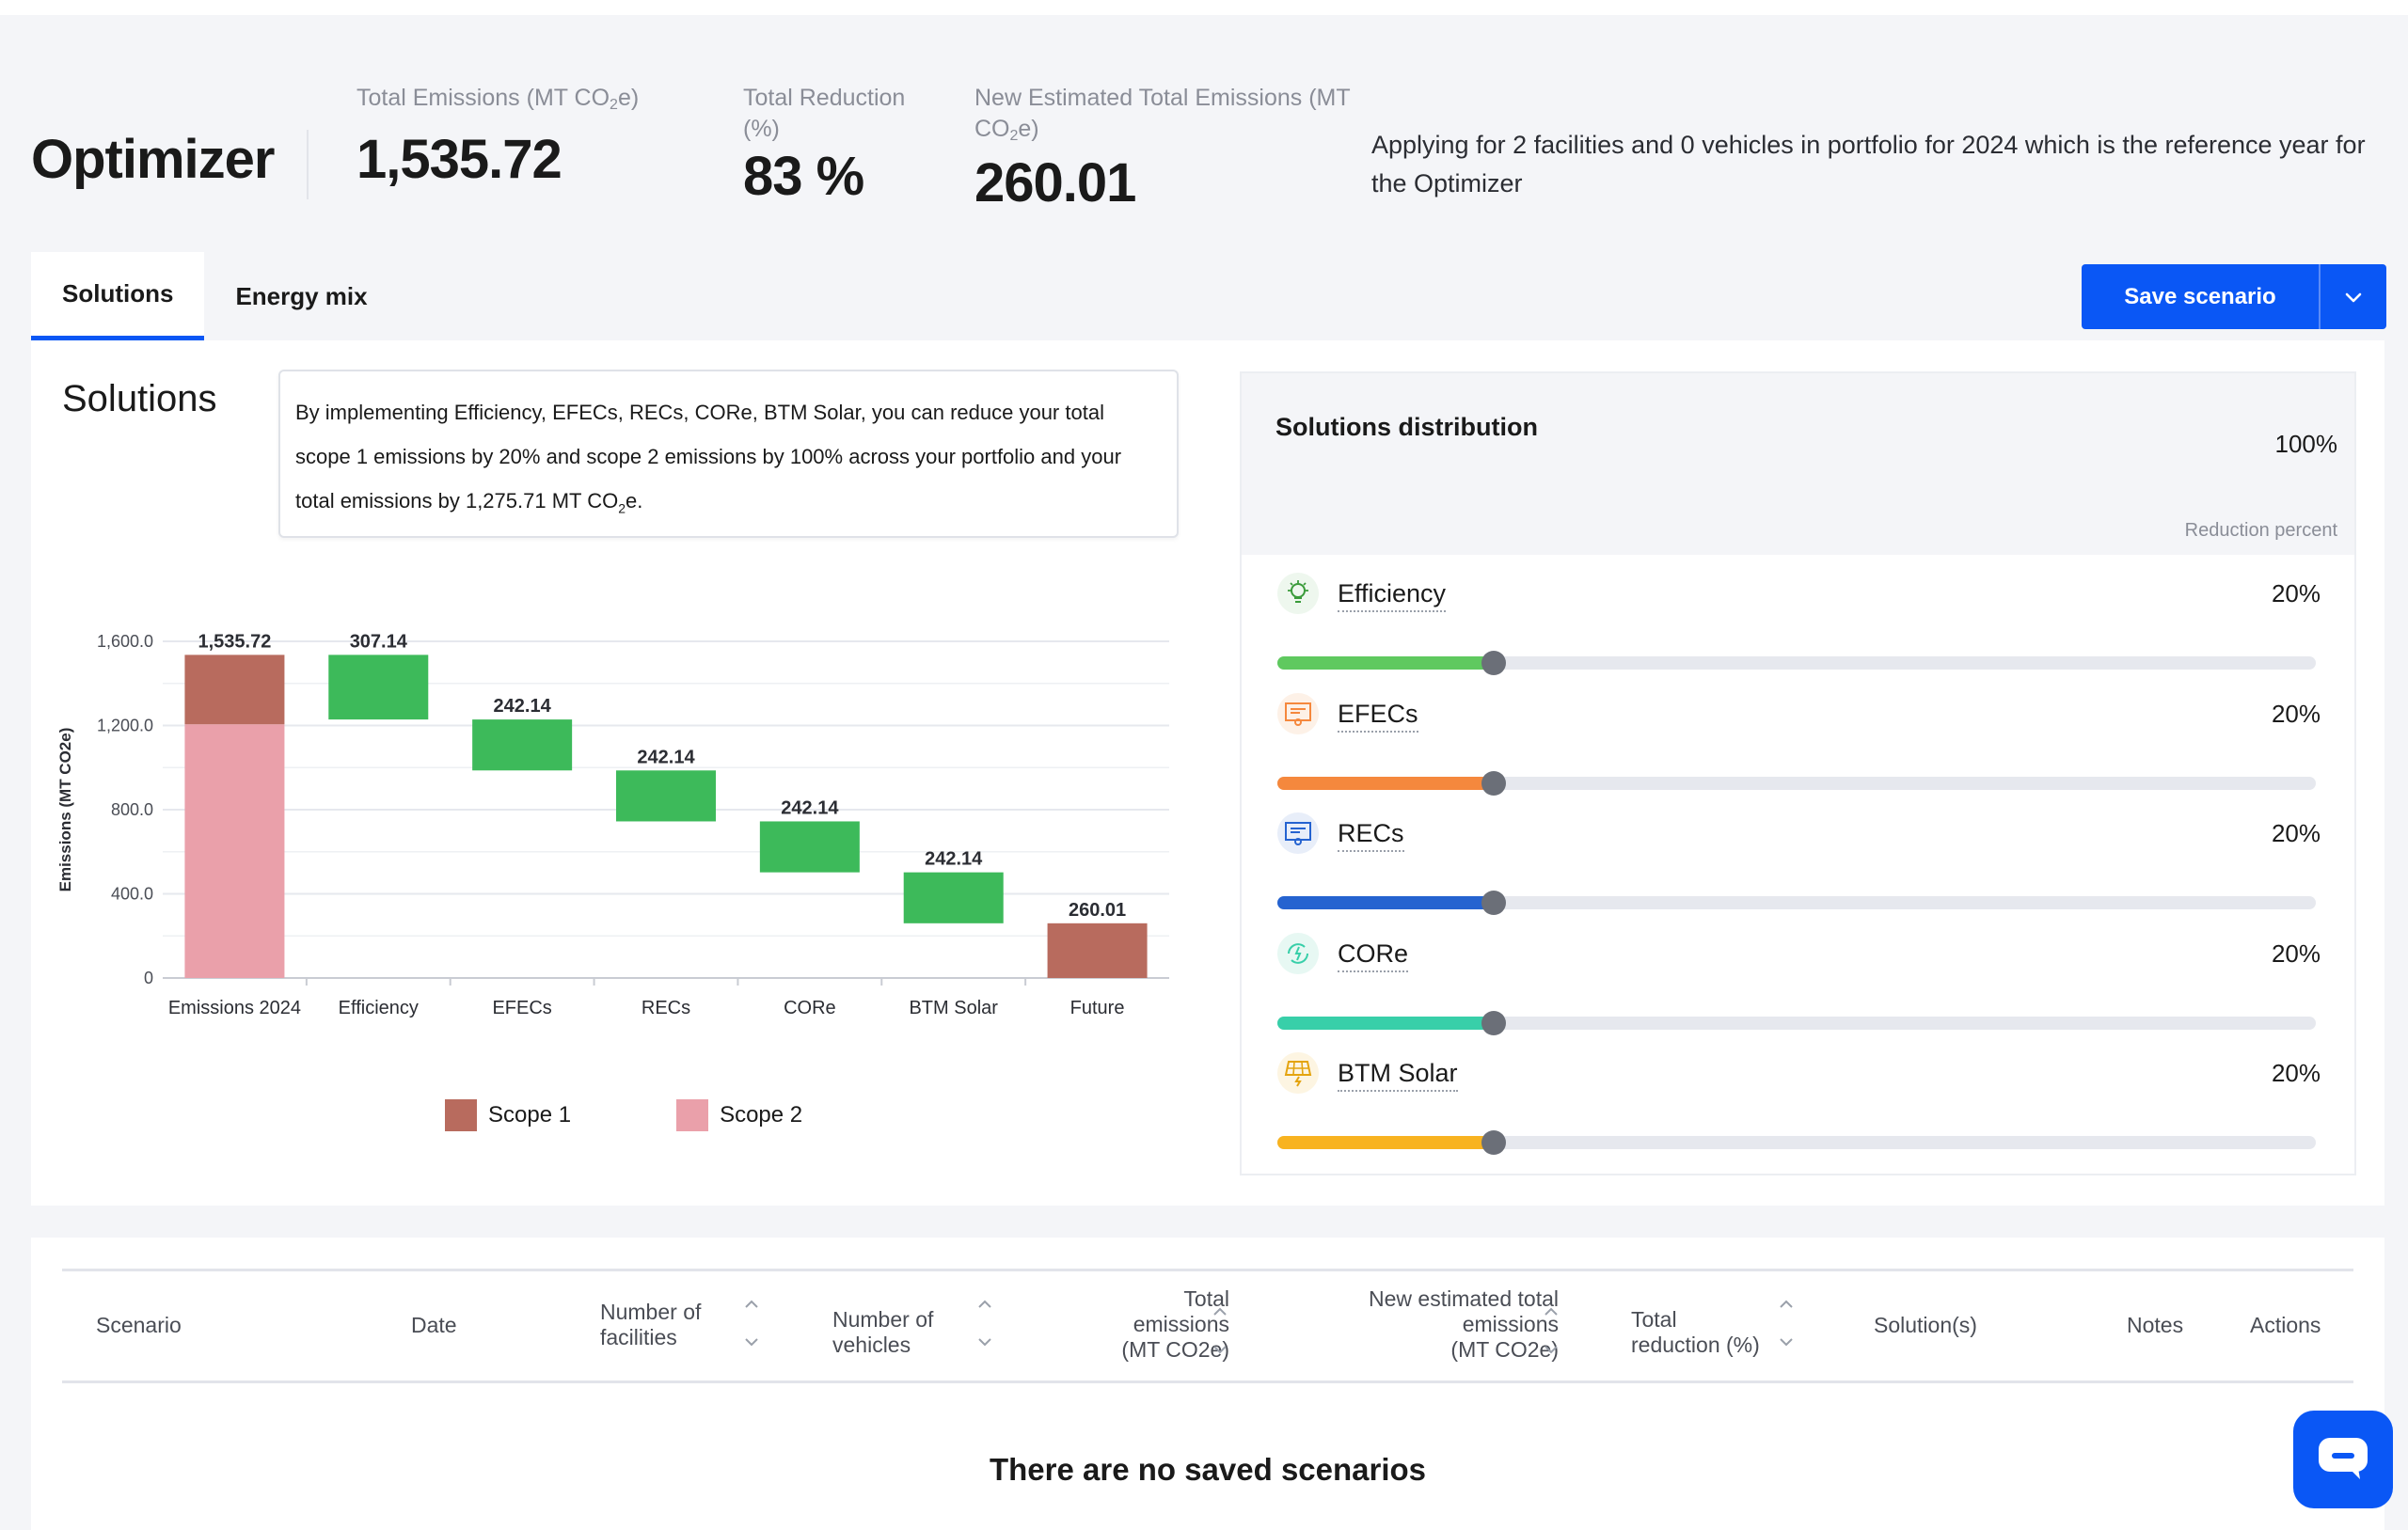 The height and width of the screenshot is (1530, 2408). What do you see at coordinates (1175, 1324) in the screenshot?
I see `col-header-total-emissions: Total emissions (MT CO2e)` at bounding box center [1175, 1324].